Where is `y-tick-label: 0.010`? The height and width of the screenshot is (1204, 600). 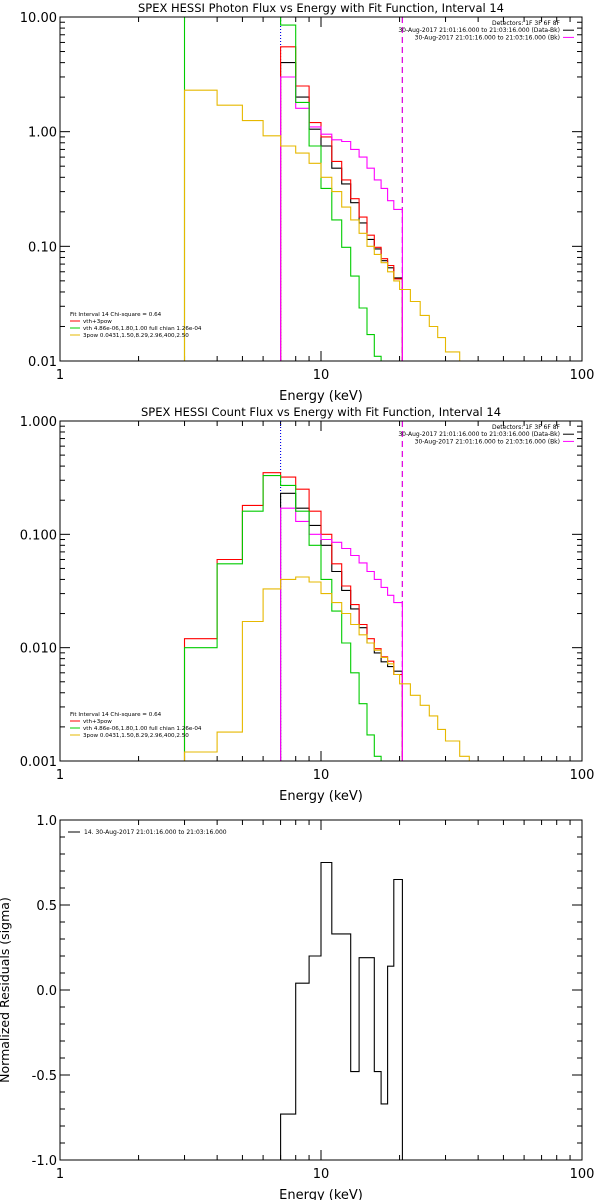
y-tick-label: 0.010 is located at coordinates (38, 649).